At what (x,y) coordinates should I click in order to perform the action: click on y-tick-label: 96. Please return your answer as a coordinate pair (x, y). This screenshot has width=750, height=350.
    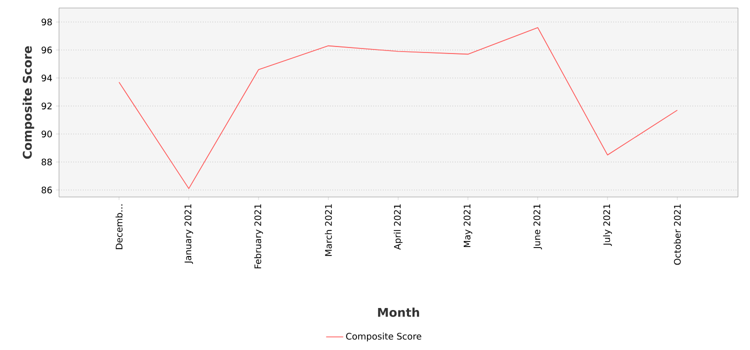
    Looking at the image, I should click on (47, 50).